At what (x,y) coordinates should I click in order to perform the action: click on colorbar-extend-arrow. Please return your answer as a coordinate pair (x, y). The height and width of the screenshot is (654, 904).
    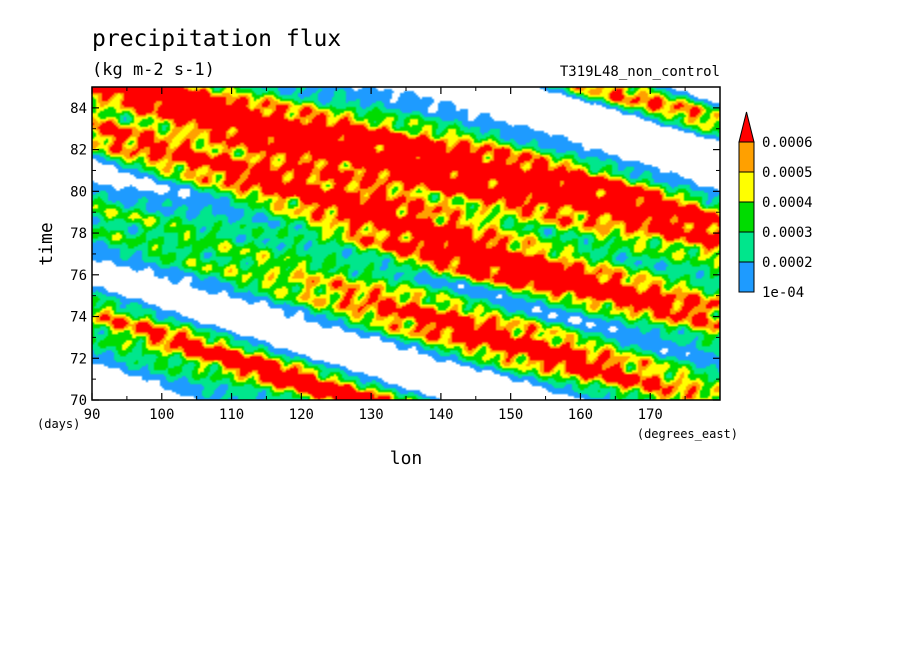
    Looking at the image, I should click on (746, 127).